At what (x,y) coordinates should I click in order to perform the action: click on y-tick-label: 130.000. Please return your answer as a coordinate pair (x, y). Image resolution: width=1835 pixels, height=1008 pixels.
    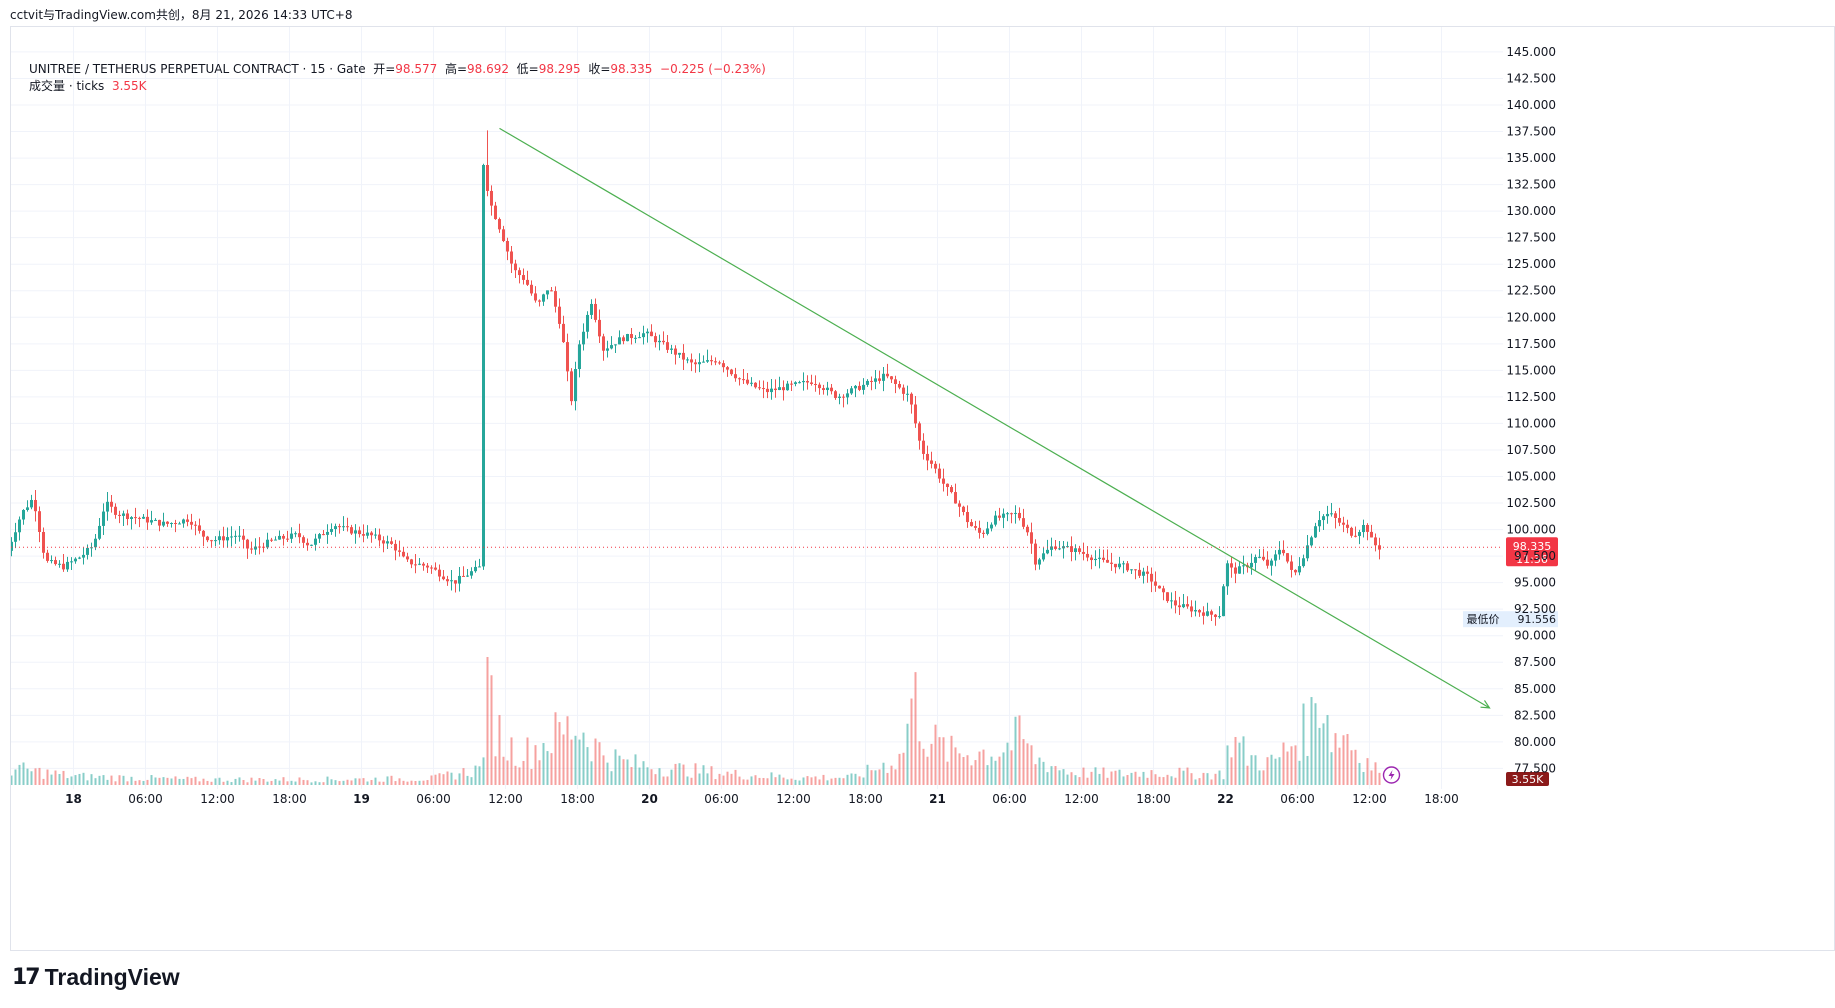
    Looking at the image, I should click on (1531, 211).